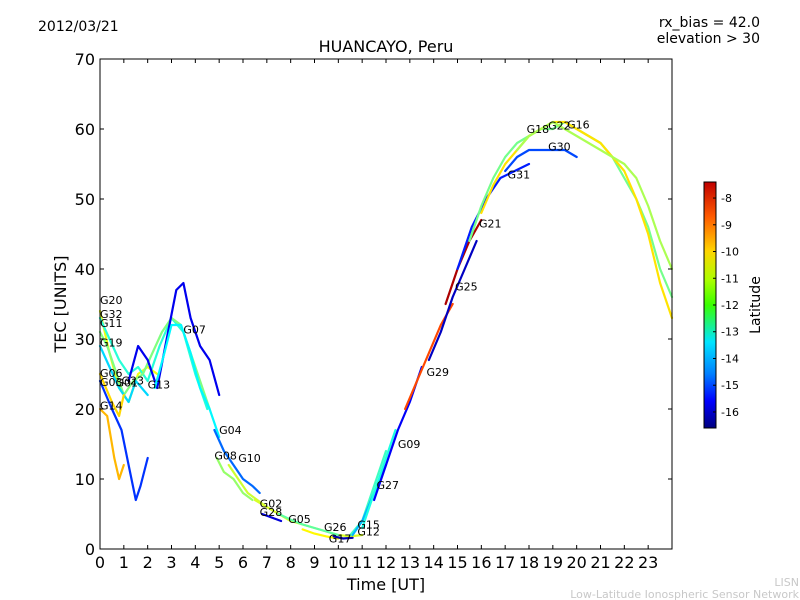  I want to click on x-tick-label: 22, so click(624, 562).